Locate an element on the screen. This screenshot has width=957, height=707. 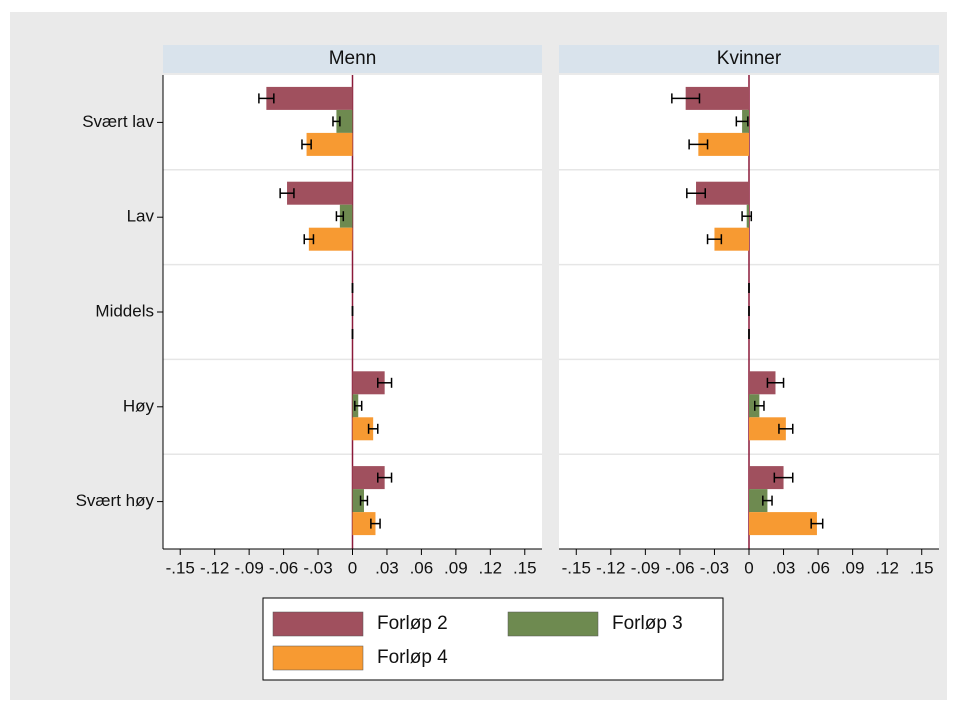
y-tick-label: Middels is located at coordinates (124, 310).